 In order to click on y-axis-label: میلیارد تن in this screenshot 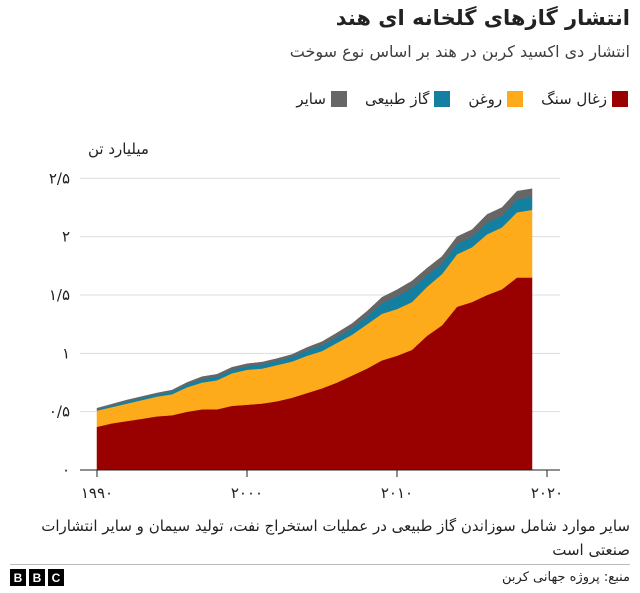, I will do `click(118, 149)`.